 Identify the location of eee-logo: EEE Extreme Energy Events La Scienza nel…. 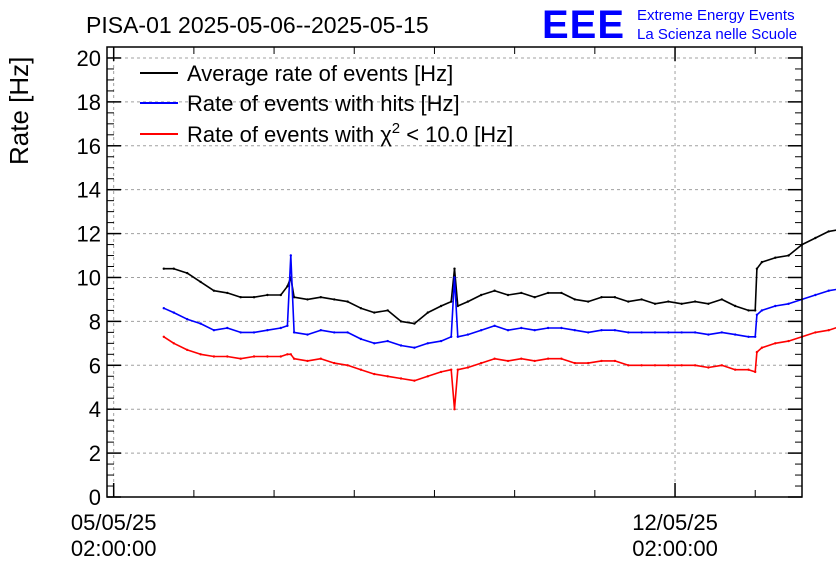
(669, 25).